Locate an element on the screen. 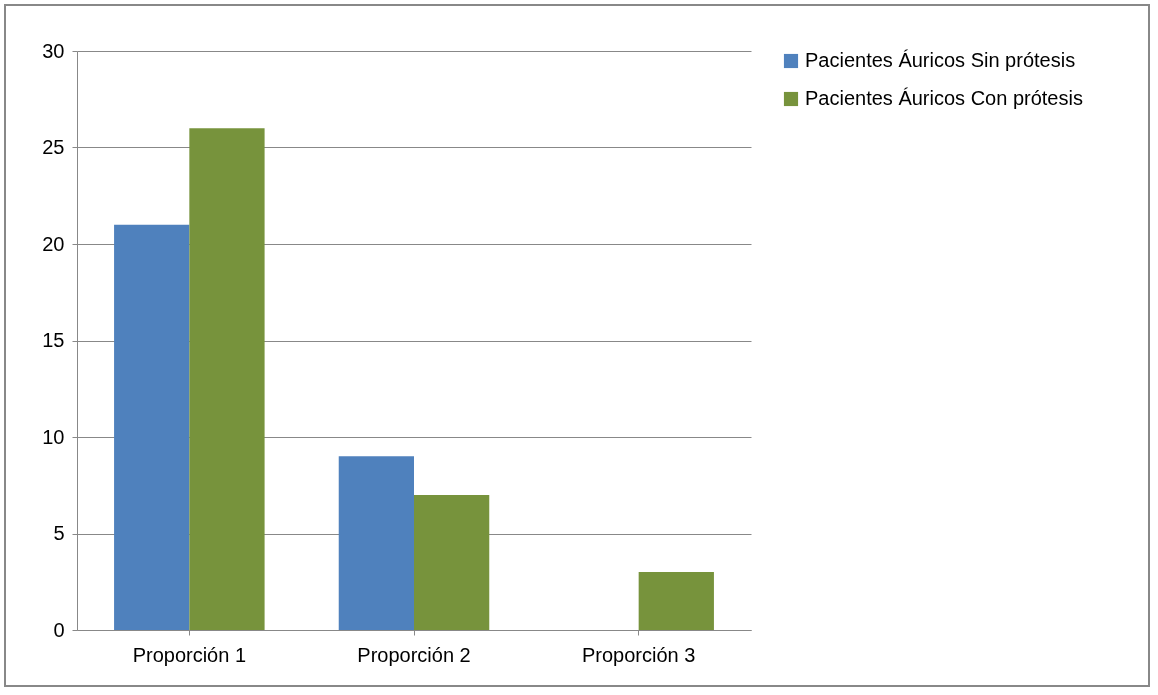 The width and height of the screenshot is (1158, 695). legend-label: Pacientes Áuricos Con prótesis is located at coordinates (944, 98).